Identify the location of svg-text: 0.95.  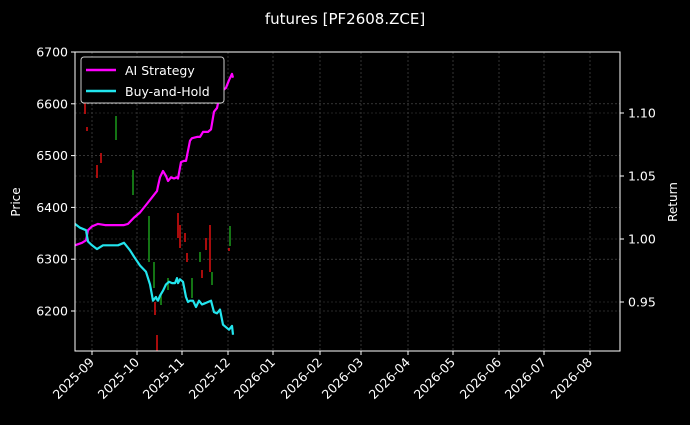
(642, 302).